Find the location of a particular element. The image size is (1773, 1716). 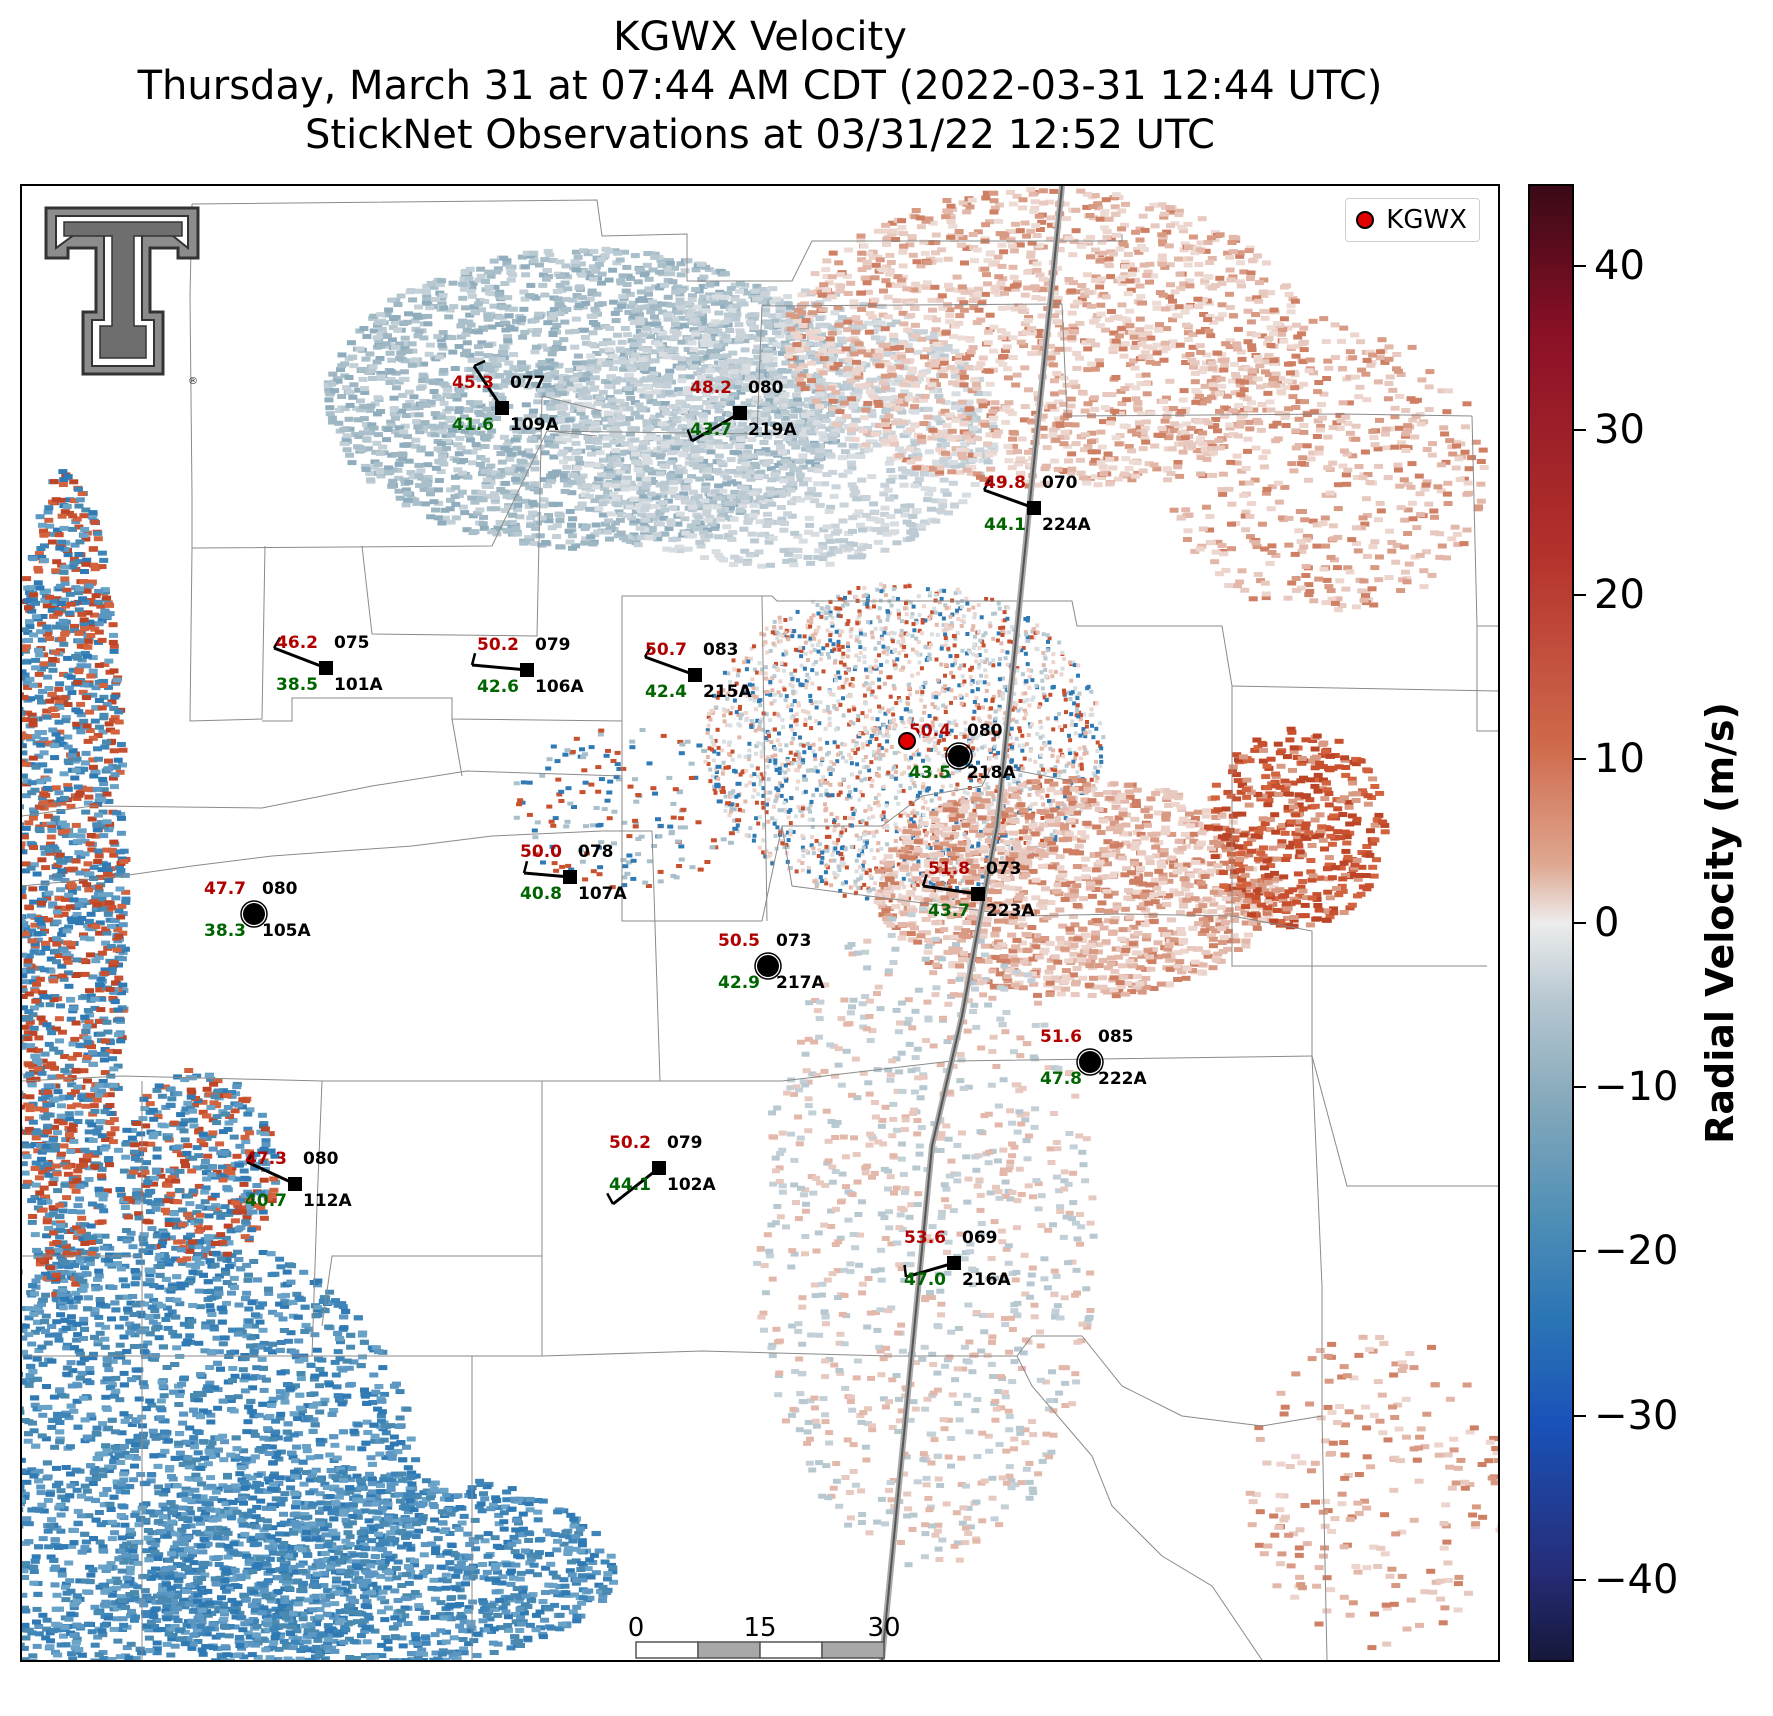

station-temp: 49.8 is located at coordinates (1005, 483).